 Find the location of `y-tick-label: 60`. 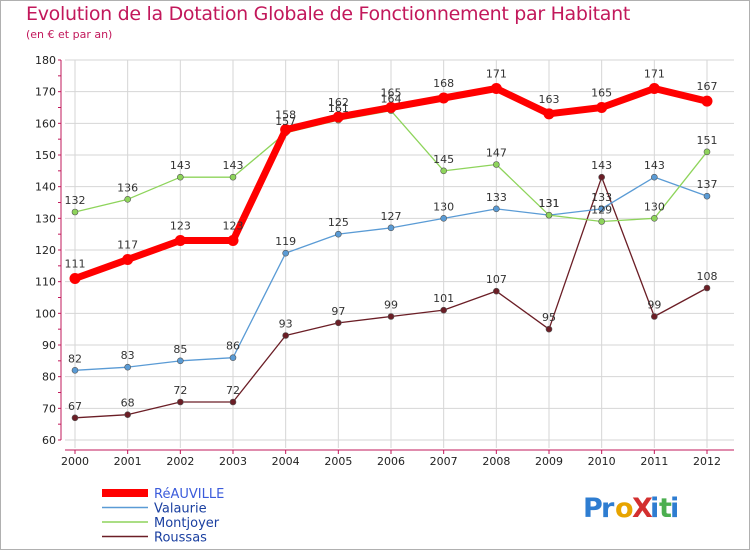

y-tick-label: 60 is located at coordinates (49, 440).